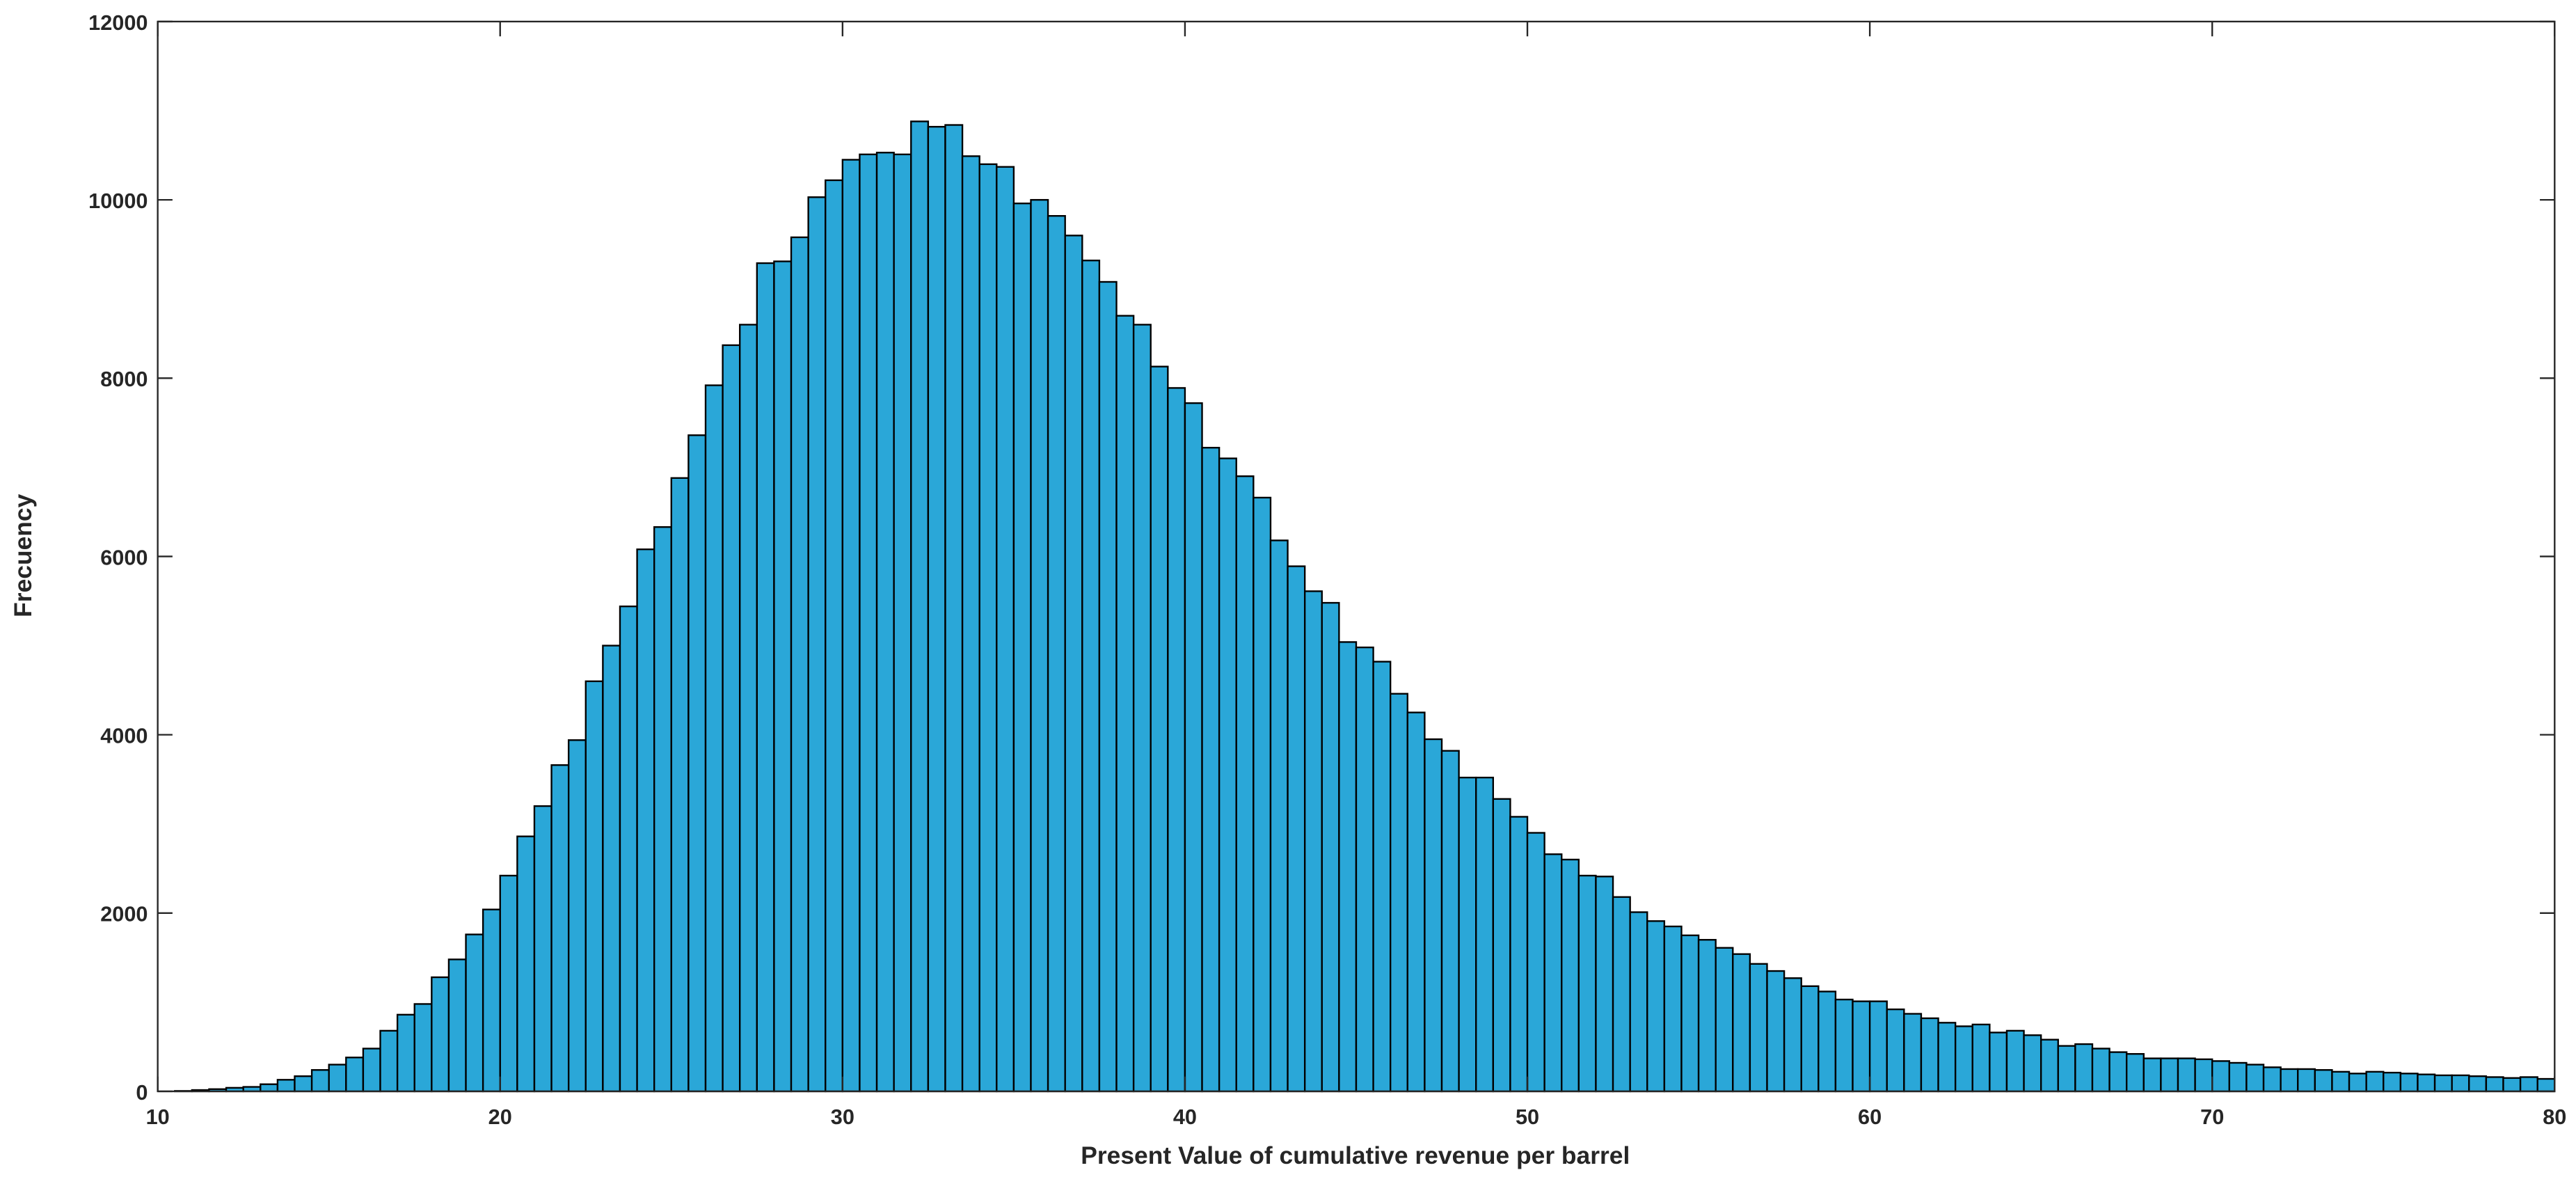  I want to click on y-axis-label: Frecuency, so click(23, 555).